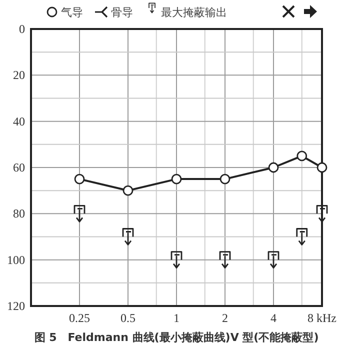 The width and height of the screenshot is (353, 349). I want to click on x-tick-label: 0.5, so click(128, 318).